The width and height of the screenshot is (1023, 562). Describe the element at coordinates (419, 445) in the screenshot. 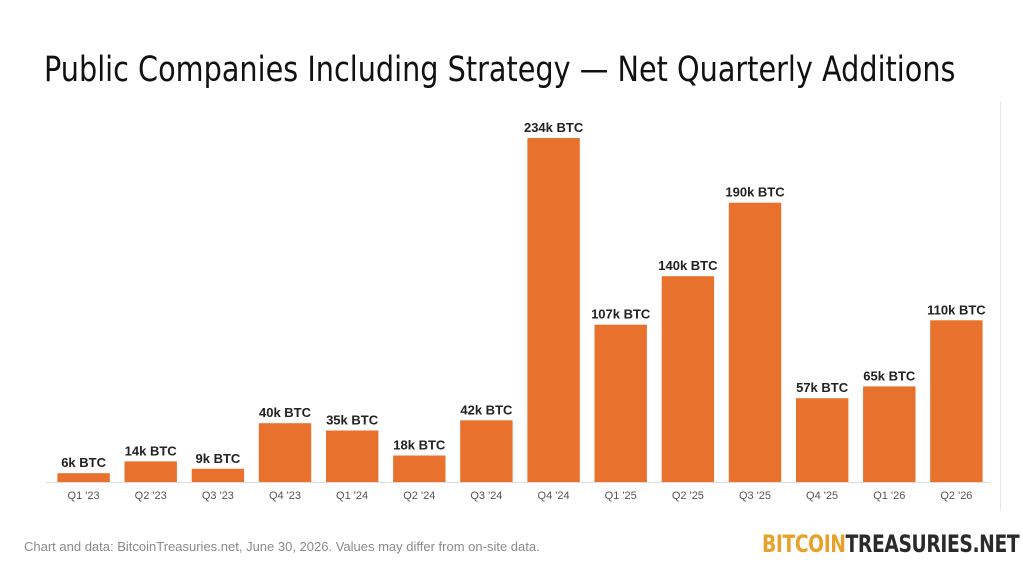

I see `bar-value-label: 18k BTC` at that location.